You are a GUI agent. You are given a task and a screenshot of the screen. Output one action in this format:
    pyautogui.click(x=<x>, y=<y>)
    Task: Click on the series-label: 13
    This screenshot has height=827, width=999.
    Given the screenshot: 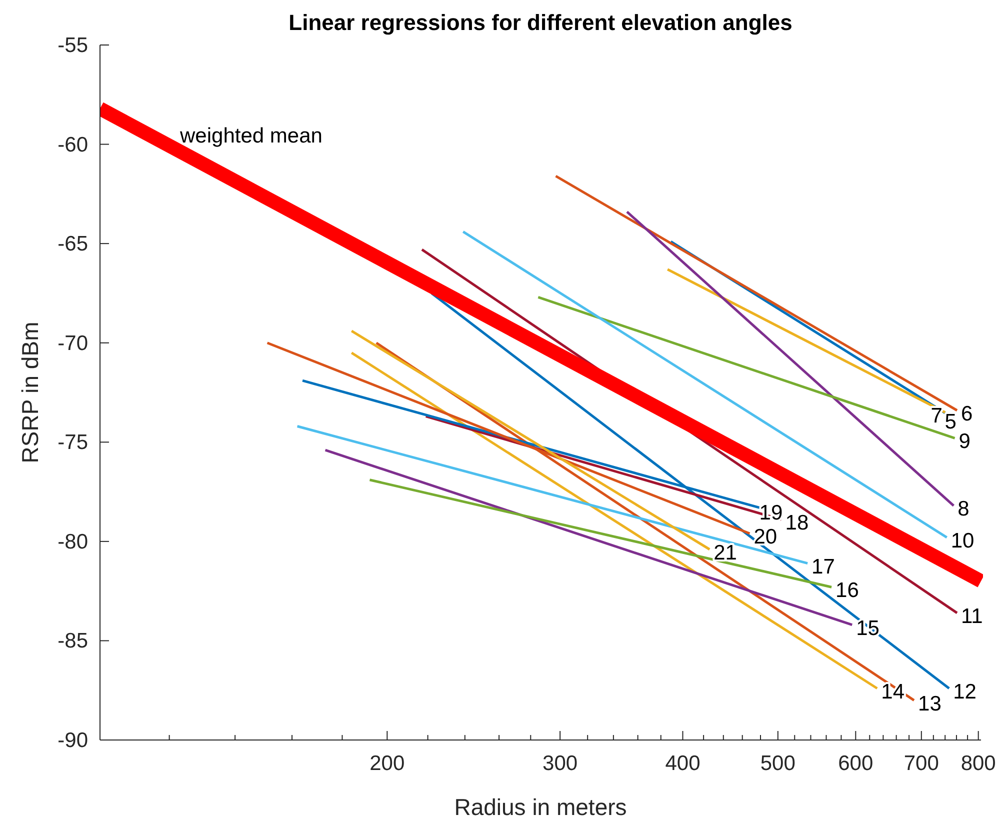 What is the action you would take?
    pyautogui.click(x=930, y=704)
    